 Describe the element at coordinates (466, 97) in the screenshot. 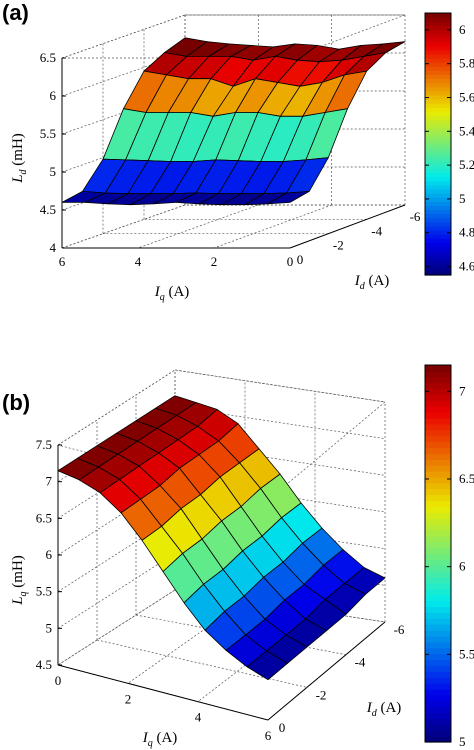

I see `colorbar-tick-label: 5.6` at that location.